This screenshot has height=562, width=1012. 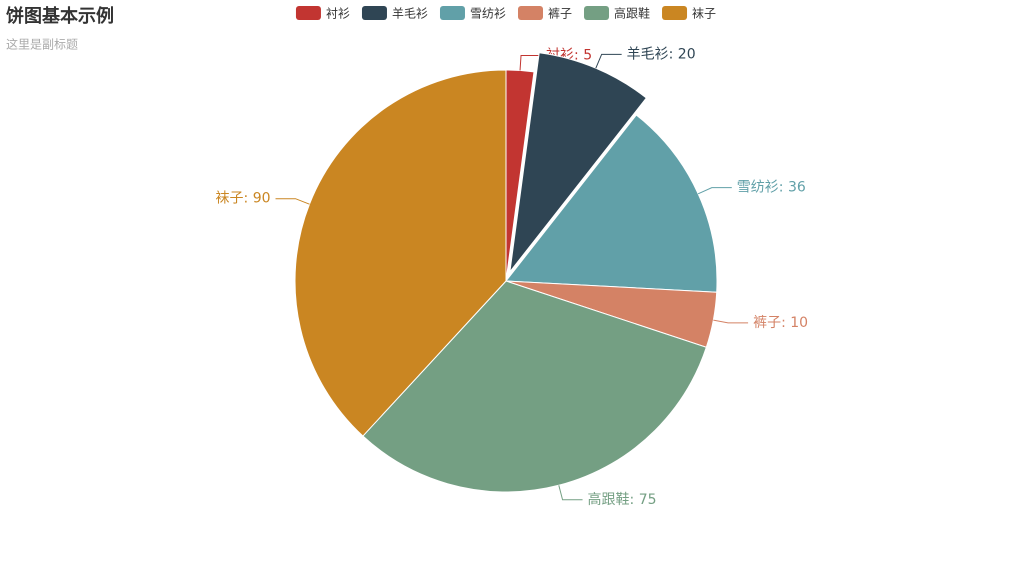 I want to click on data-label: 羊毛衫: 20, so click(x=661, y=54).